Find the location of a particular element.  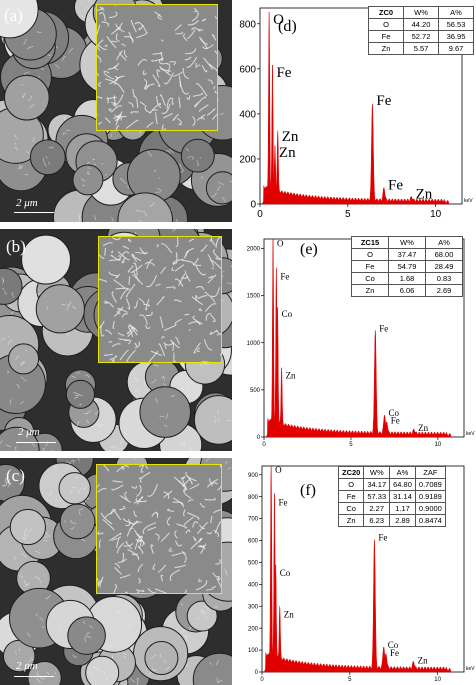

panel-label-d: (d) is located at coordinates (287, 26).